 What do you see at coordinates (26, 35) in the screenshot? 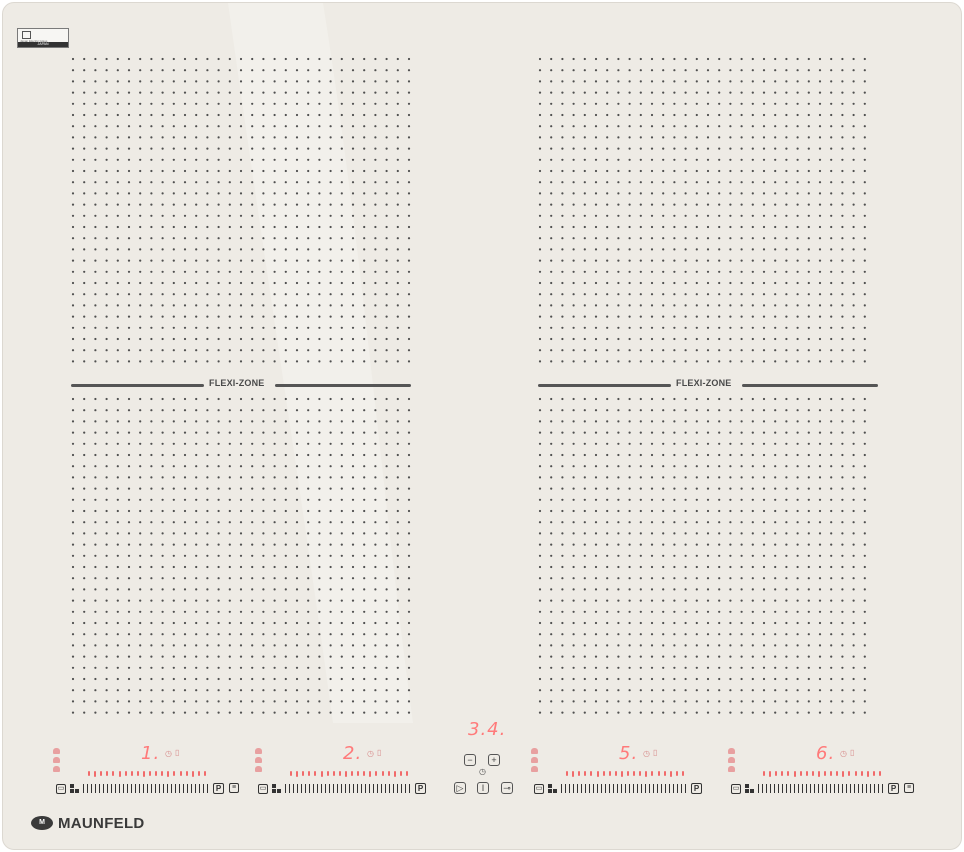
I see `badge-logo-icon` at bounding box center [26, 35].